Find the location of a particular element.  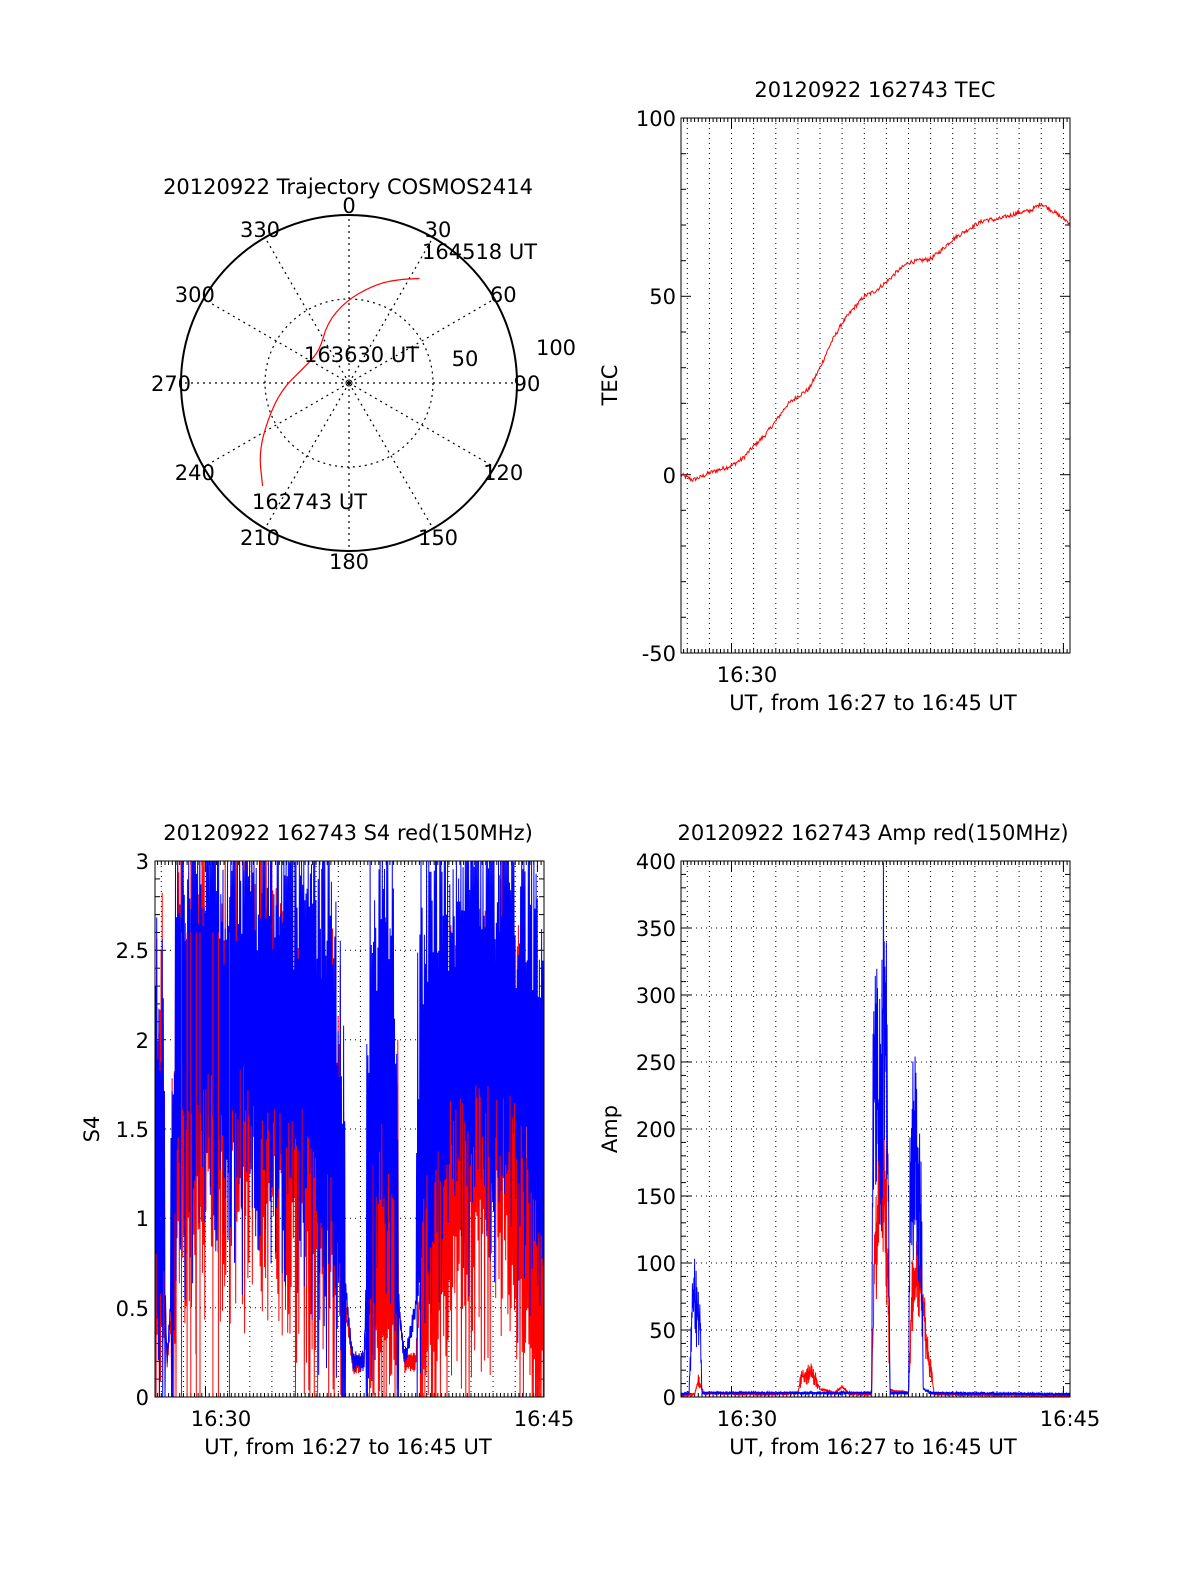

s4-xtick-label: 16:30 is located at coordinates (221, 1419).